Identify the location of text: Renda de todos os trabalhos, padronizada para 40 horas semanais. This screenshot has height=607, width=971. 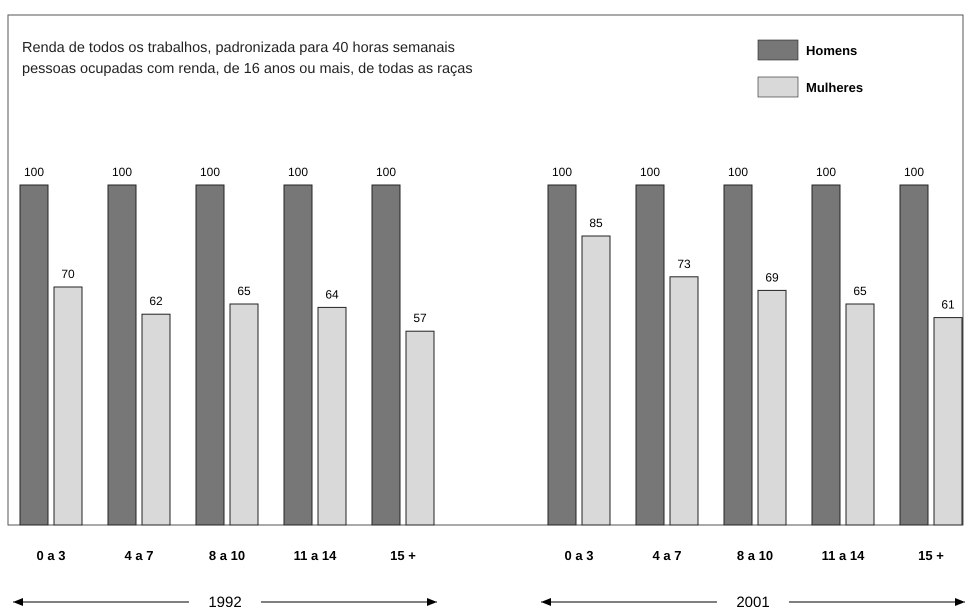
(238, 48).